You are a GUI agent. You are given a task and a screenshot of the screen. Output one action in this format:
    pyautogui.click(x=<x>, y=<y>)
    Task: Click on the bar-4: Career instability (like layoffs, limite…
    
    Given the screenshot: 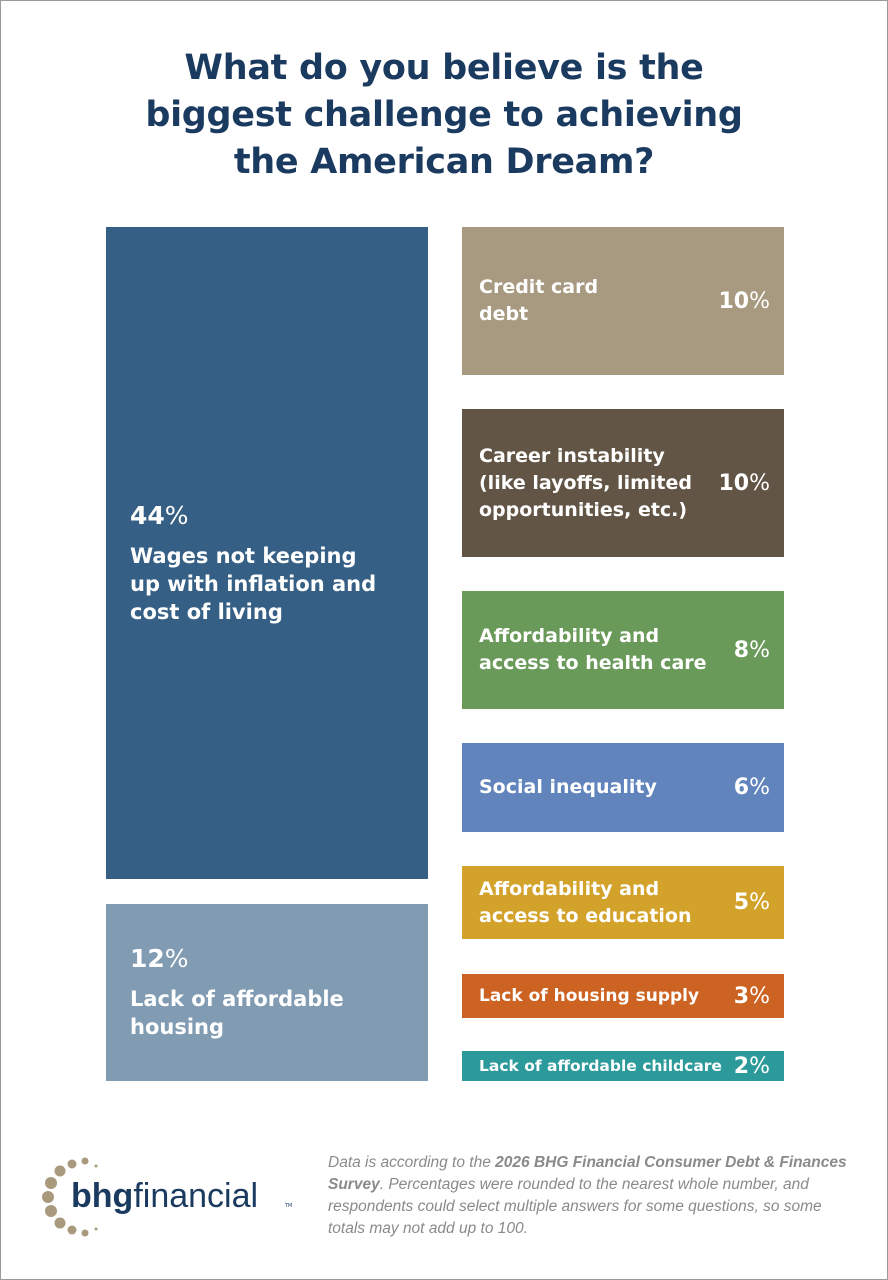 What is the action you would take?
    pyautogui.click(x=623, y=483)
    